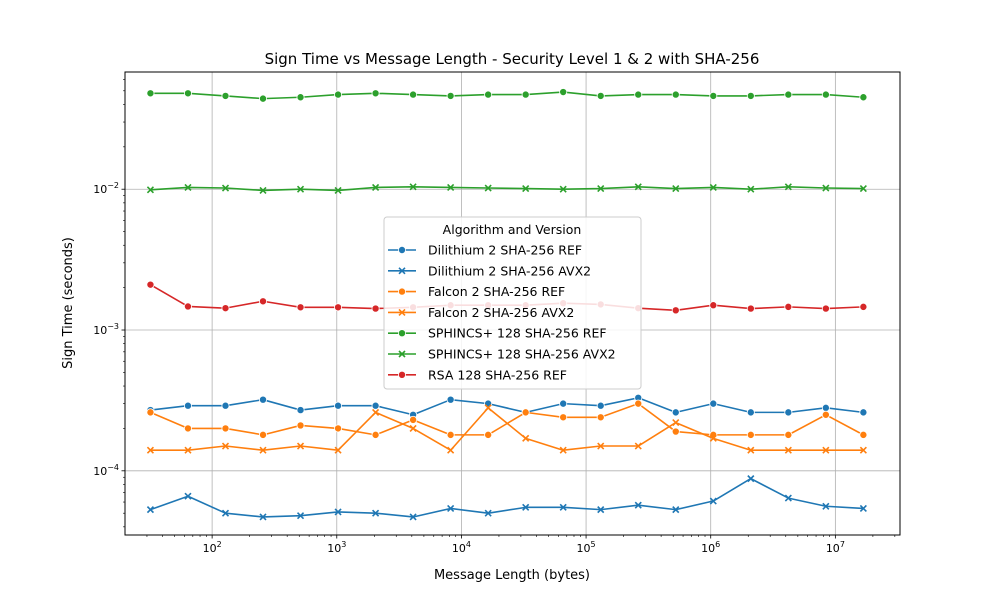 The height and width of the screenshot is (600, 1000). Describe the element at coordinates (68, 303) in the screenshot. I see `y-axis-label: Sign Time (seconds)` at that location.